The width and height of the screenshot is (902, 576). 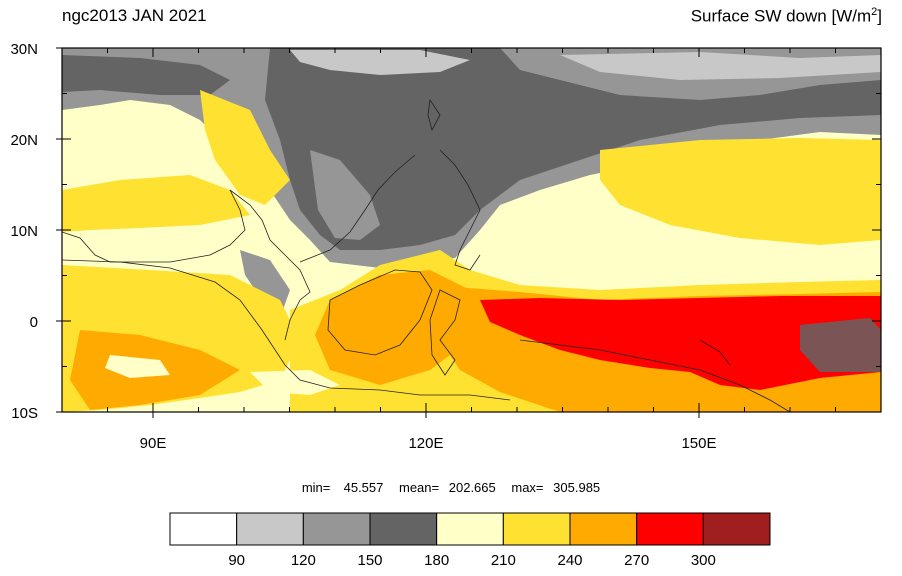 I want to click on lat-label: 10N, so click(x=24, y=231).